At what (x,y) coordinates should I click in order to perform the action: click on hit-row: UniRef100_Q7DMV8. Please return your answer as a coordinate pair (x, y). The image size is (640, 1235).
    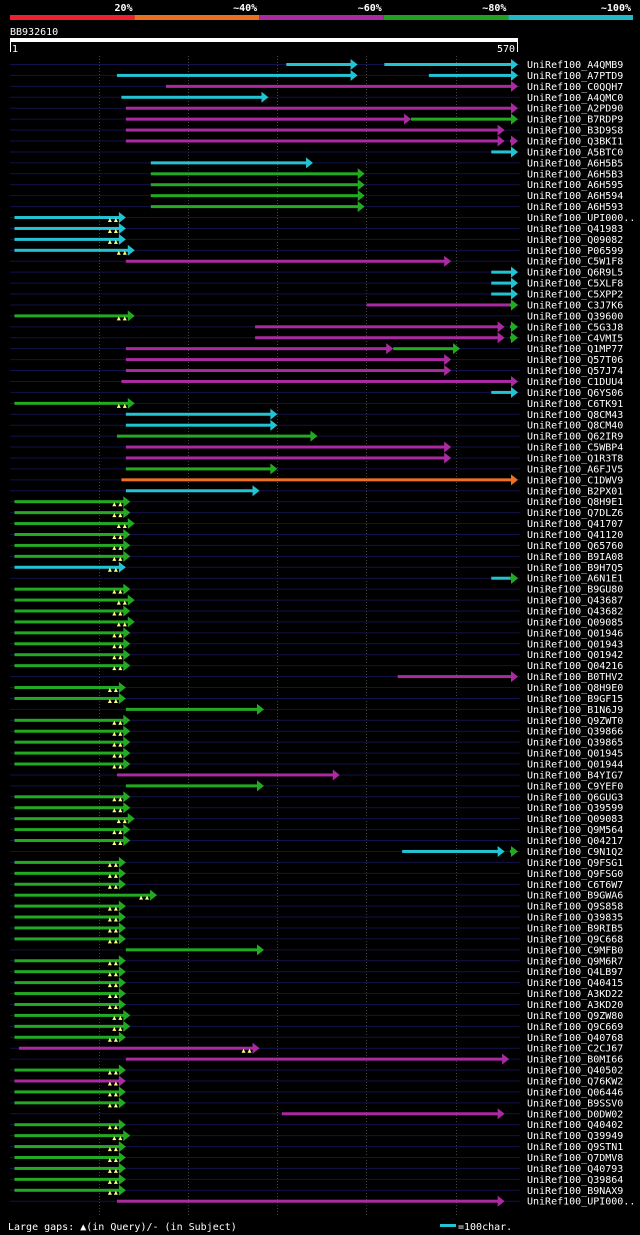
    Looking at the image, I should click on (316, 1158).